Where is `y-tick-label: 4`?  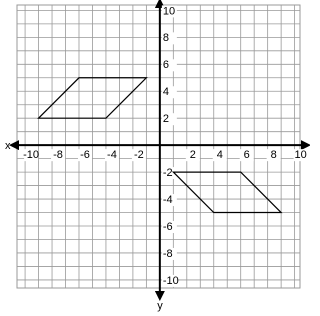
y-tick-label: 4 is located at coordinates (166, 92).